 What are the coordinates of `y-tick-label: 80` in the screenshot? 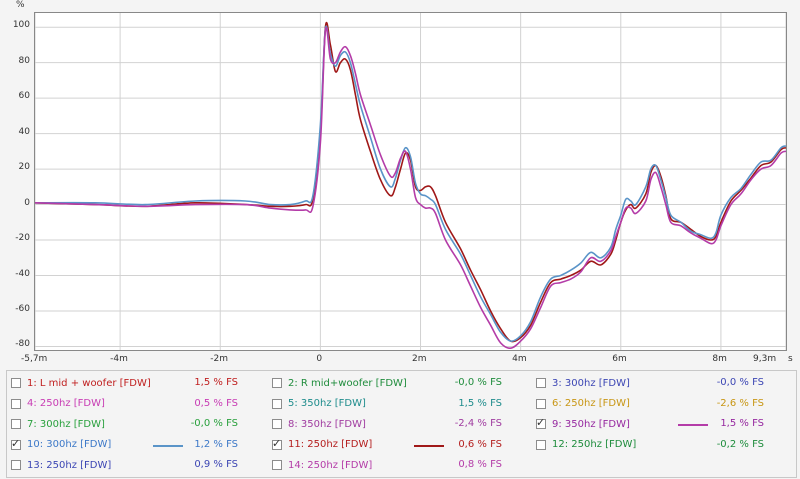 It's located at (24, 60).